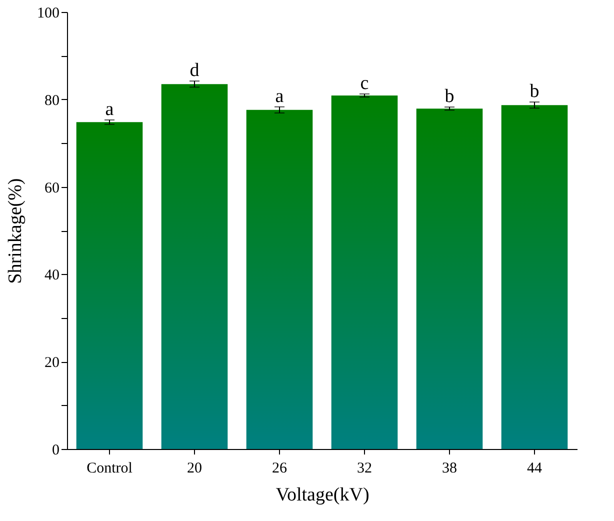 This screenshot has height=521, width=614. Describe the element at coordinates (323, 495) in the screenshot. I see `x-axis-title: Voltage(kV)` at that location.